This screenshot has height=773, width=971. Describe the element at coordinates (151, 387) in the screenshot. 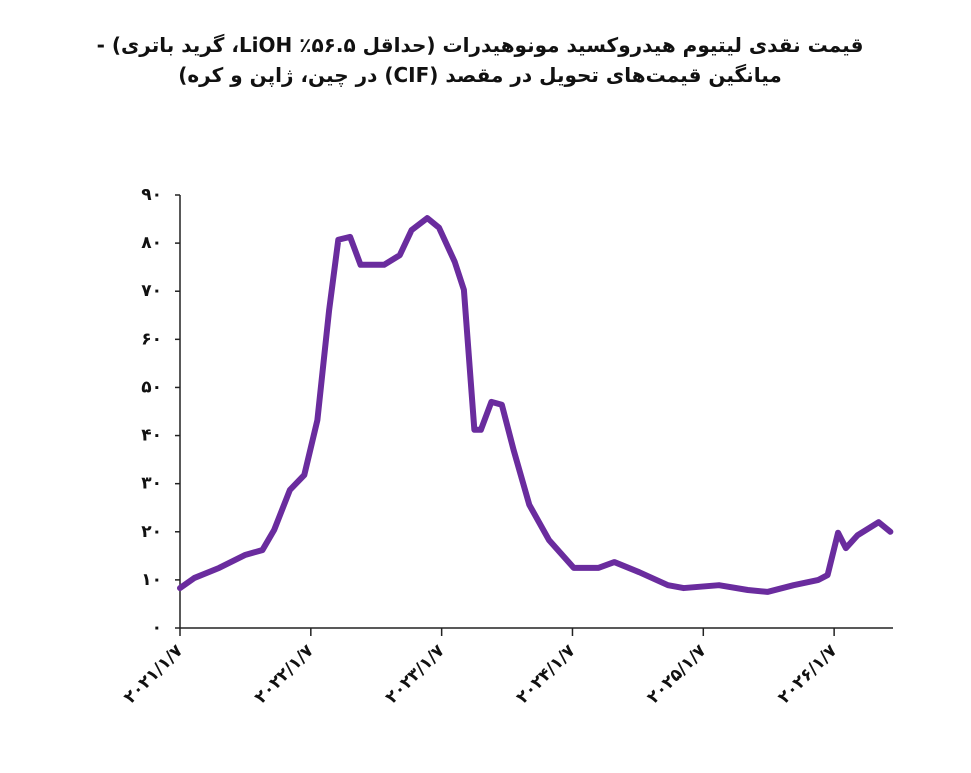

I see `y-tick-label: ۵۰` at that location.